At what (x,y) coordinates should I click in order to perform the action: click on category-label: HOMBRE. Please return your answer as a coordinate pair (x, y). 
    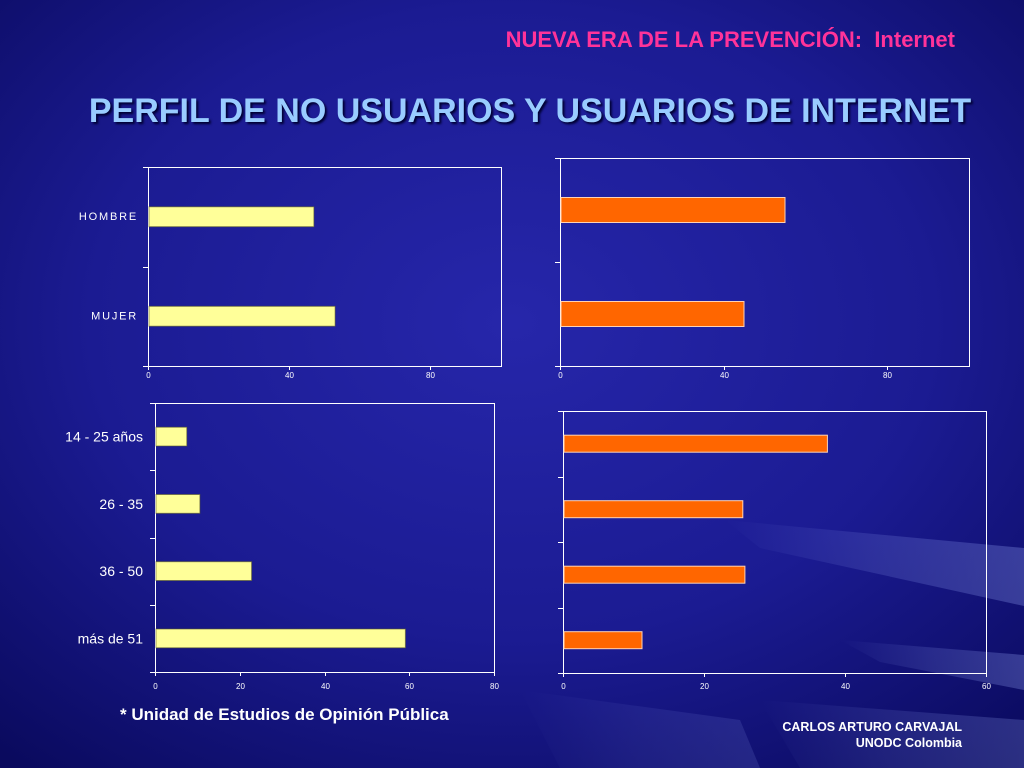
    Looking at the image, I should click on (108, 217).